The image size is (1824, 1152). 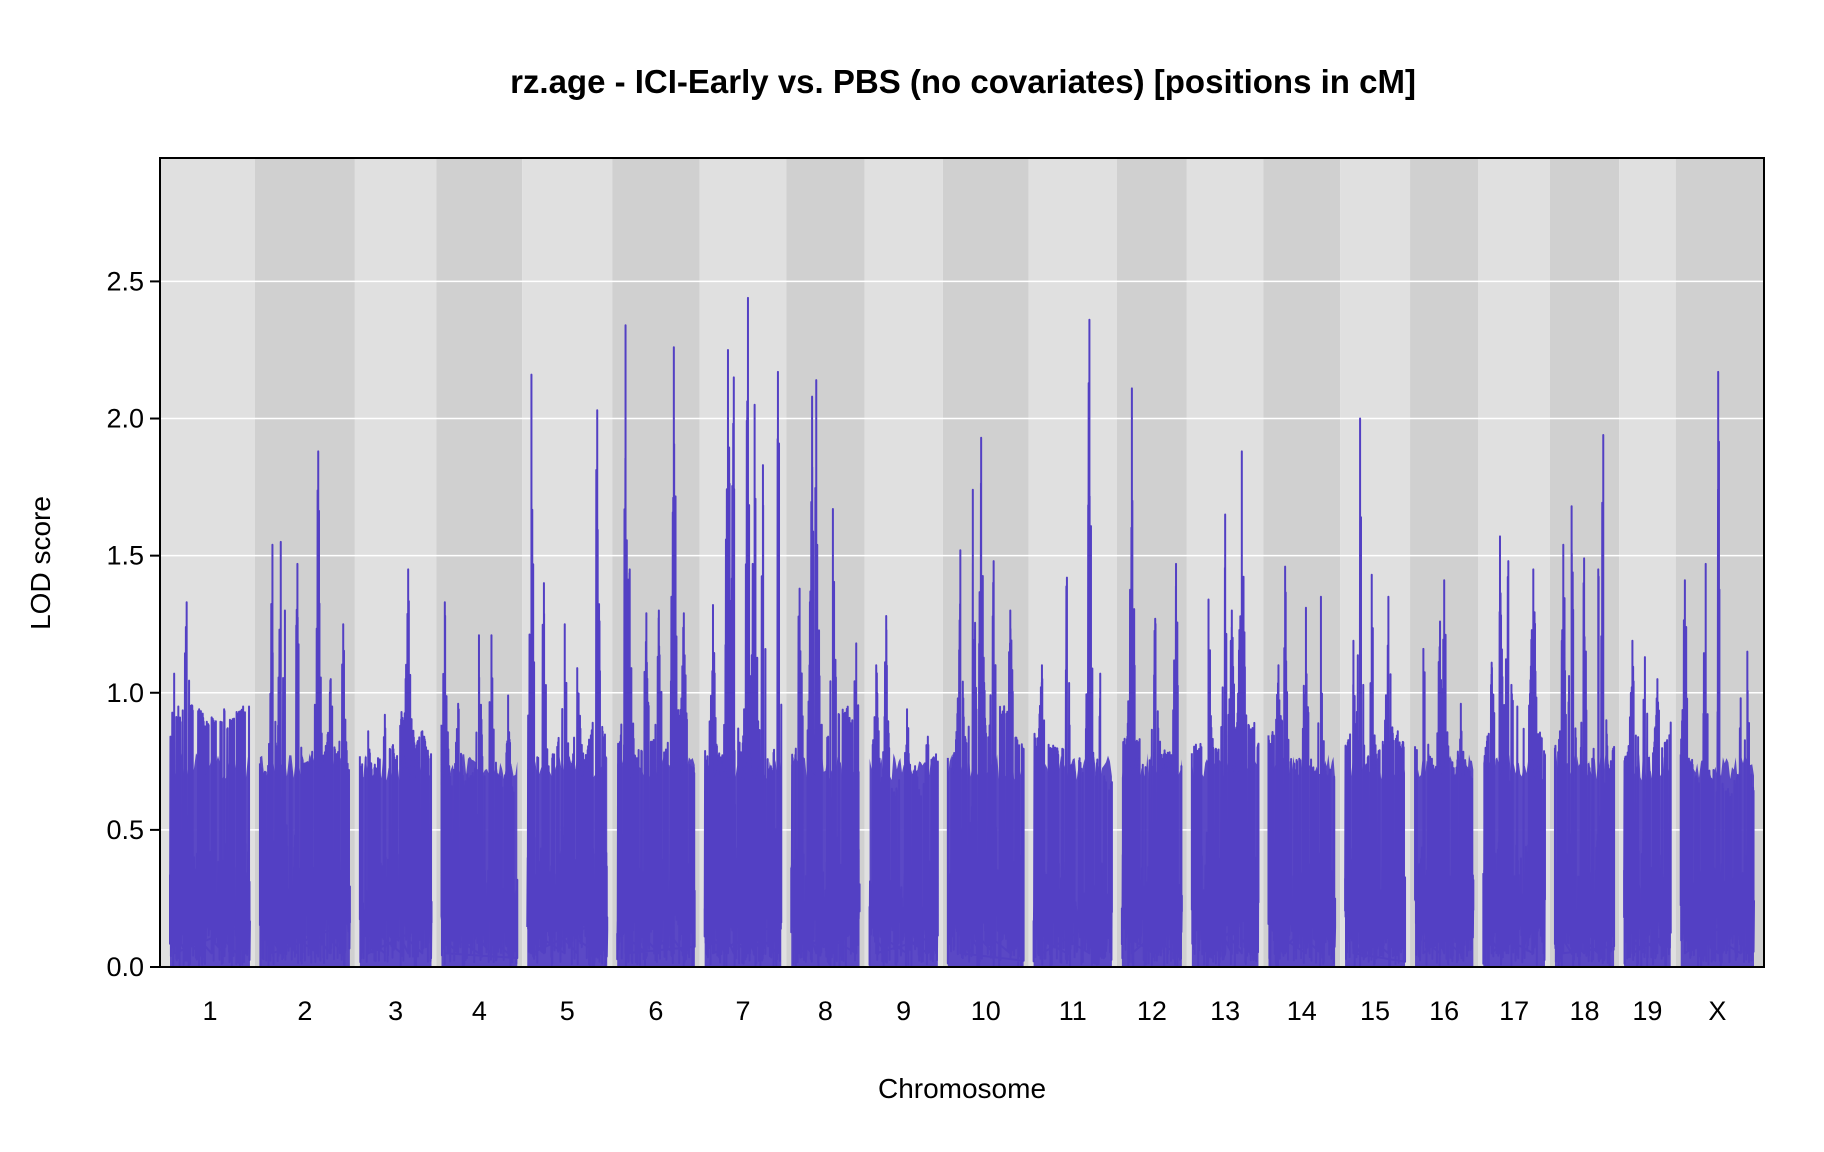 What do you see at coordinates (133, 624) in the screenshot?
I see `y-axis-ticks: 0.0 0.5 1.0 1.5 2.0 2.5` at bounding box center [133, 624].